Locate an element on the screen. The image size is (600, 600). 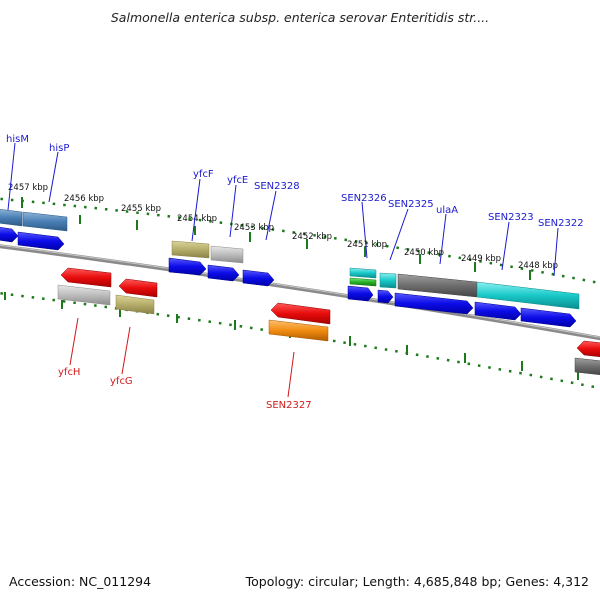
gene-label: SEN2327 is located at coordinates (289, 405).